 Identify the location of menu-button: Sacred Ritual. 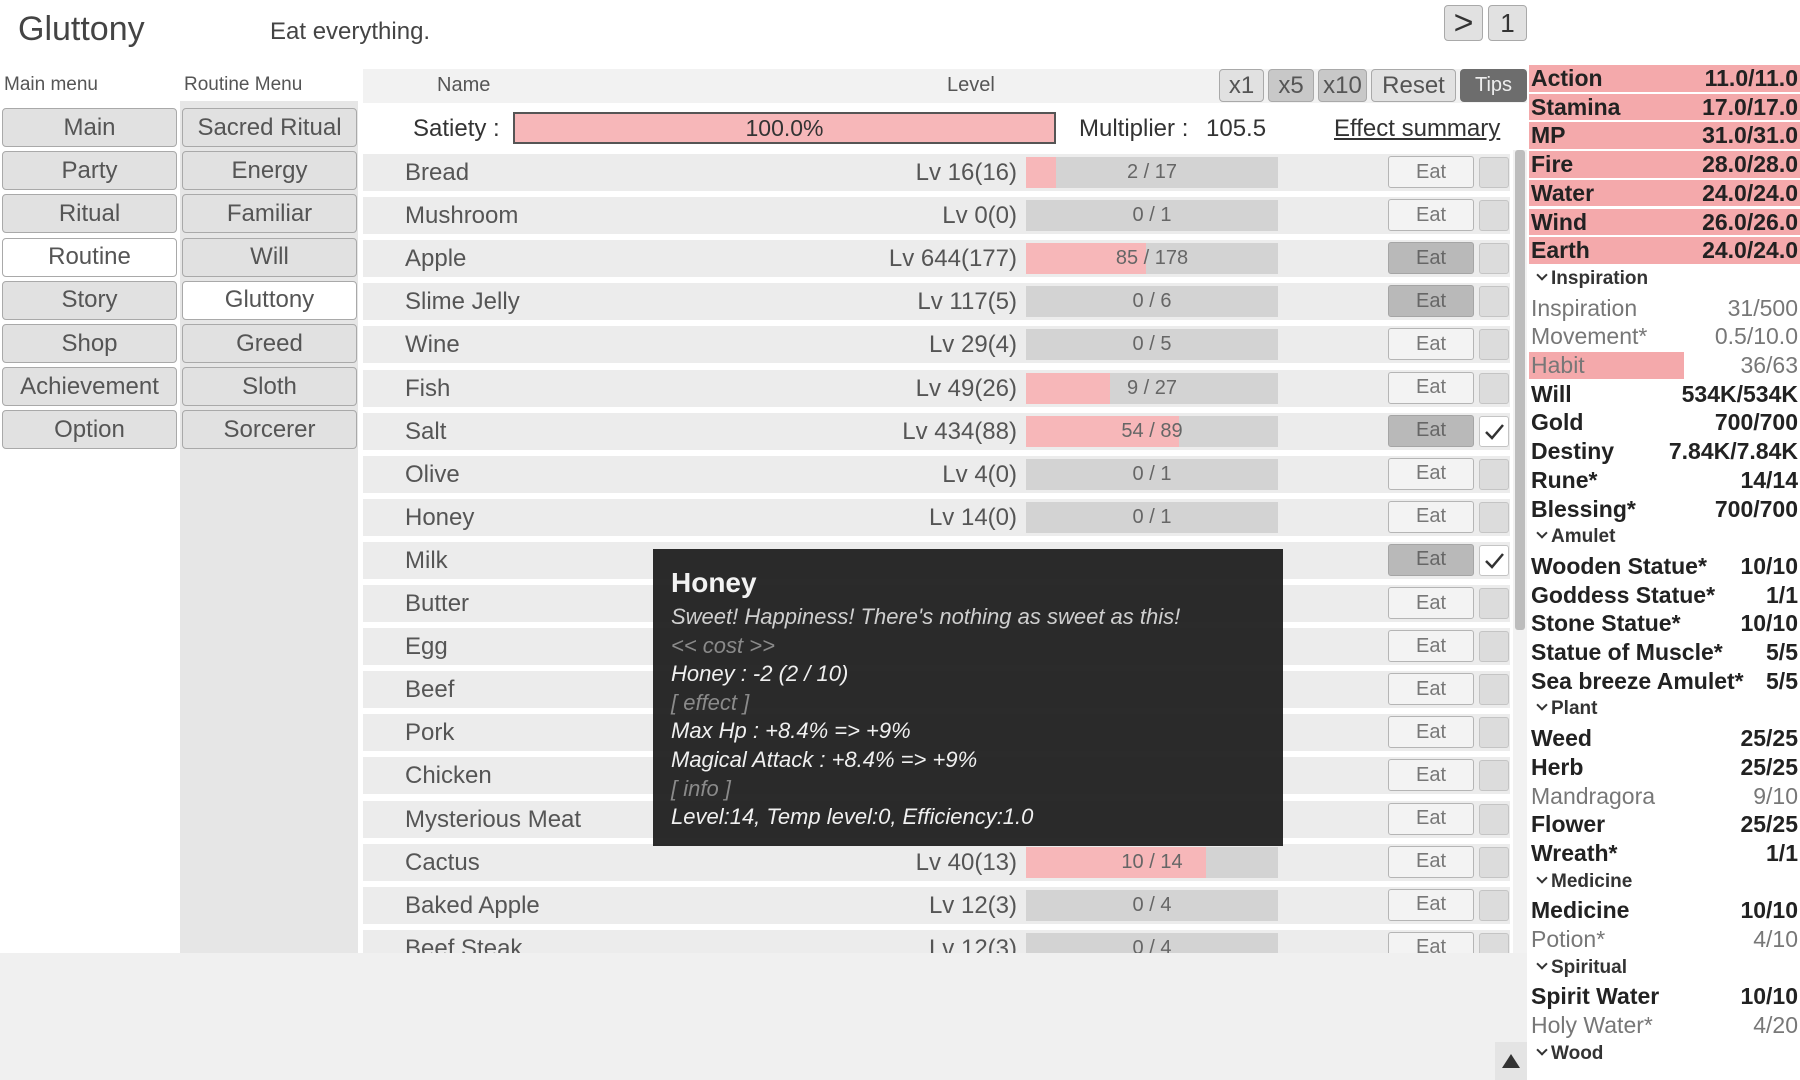
(269, 127).